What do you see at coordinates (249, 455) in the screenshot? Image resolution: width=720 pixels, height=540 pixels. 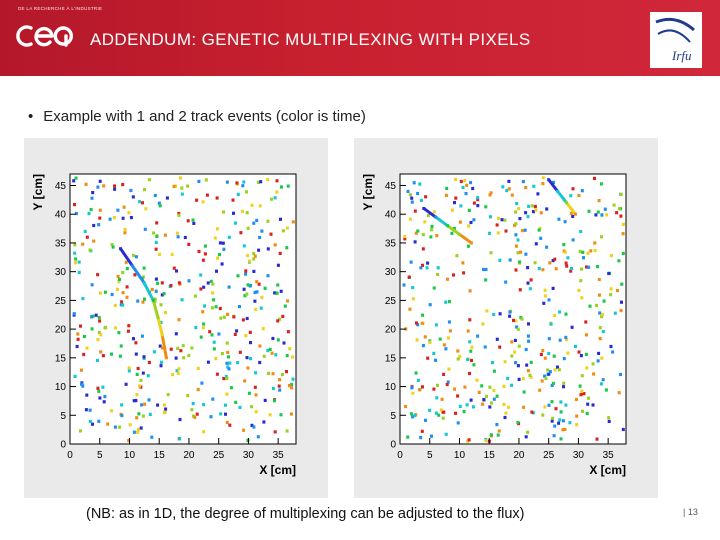 I see `x-tick-label: 30` at bounding box center [249, 455].